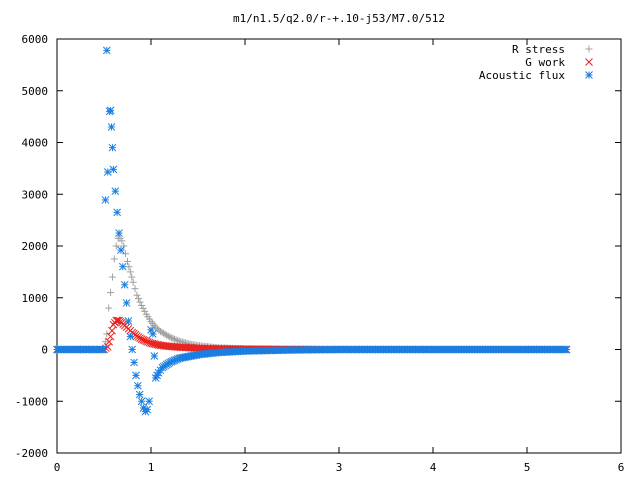 This screenshot has width=640, height=480. I want to click on x-tick-label: 3, so click(339, 467).